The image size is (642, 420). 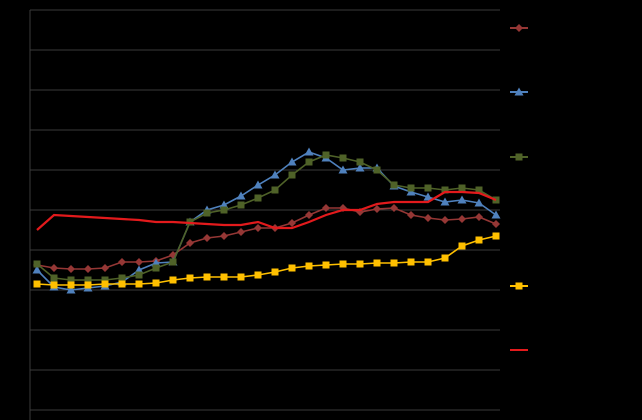 I want to click on y-tick-label: 0, so click(x=23, y=290).